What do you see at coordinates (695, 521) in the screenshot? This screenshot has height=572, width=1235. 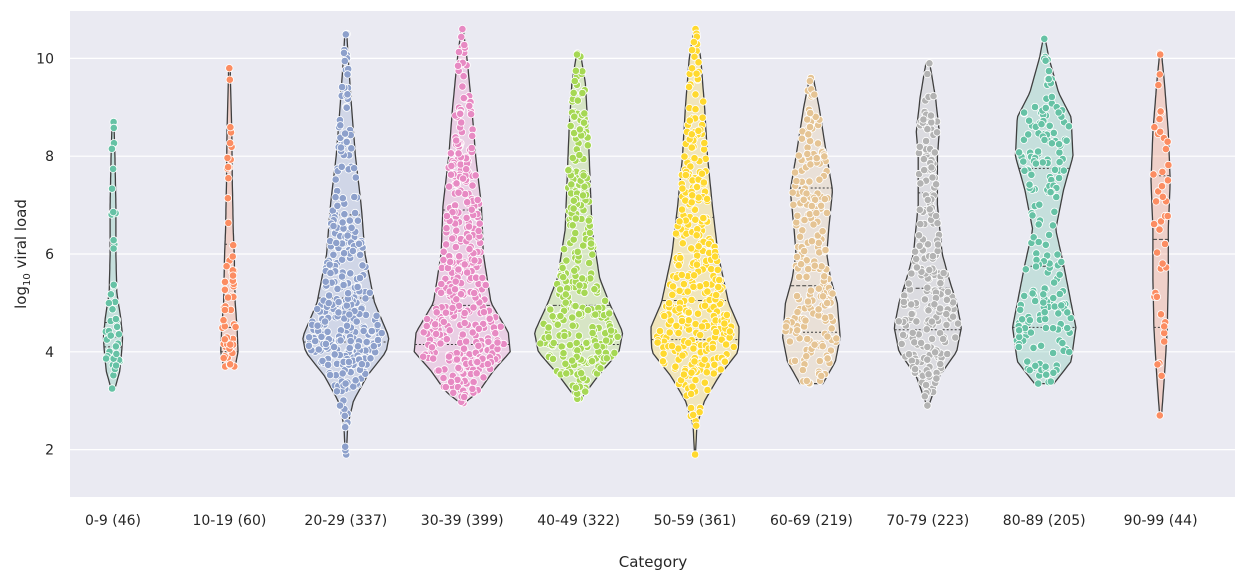 I see `x-tick-label-50-59: 50-59 (361)` at bounding box center [695, 521].